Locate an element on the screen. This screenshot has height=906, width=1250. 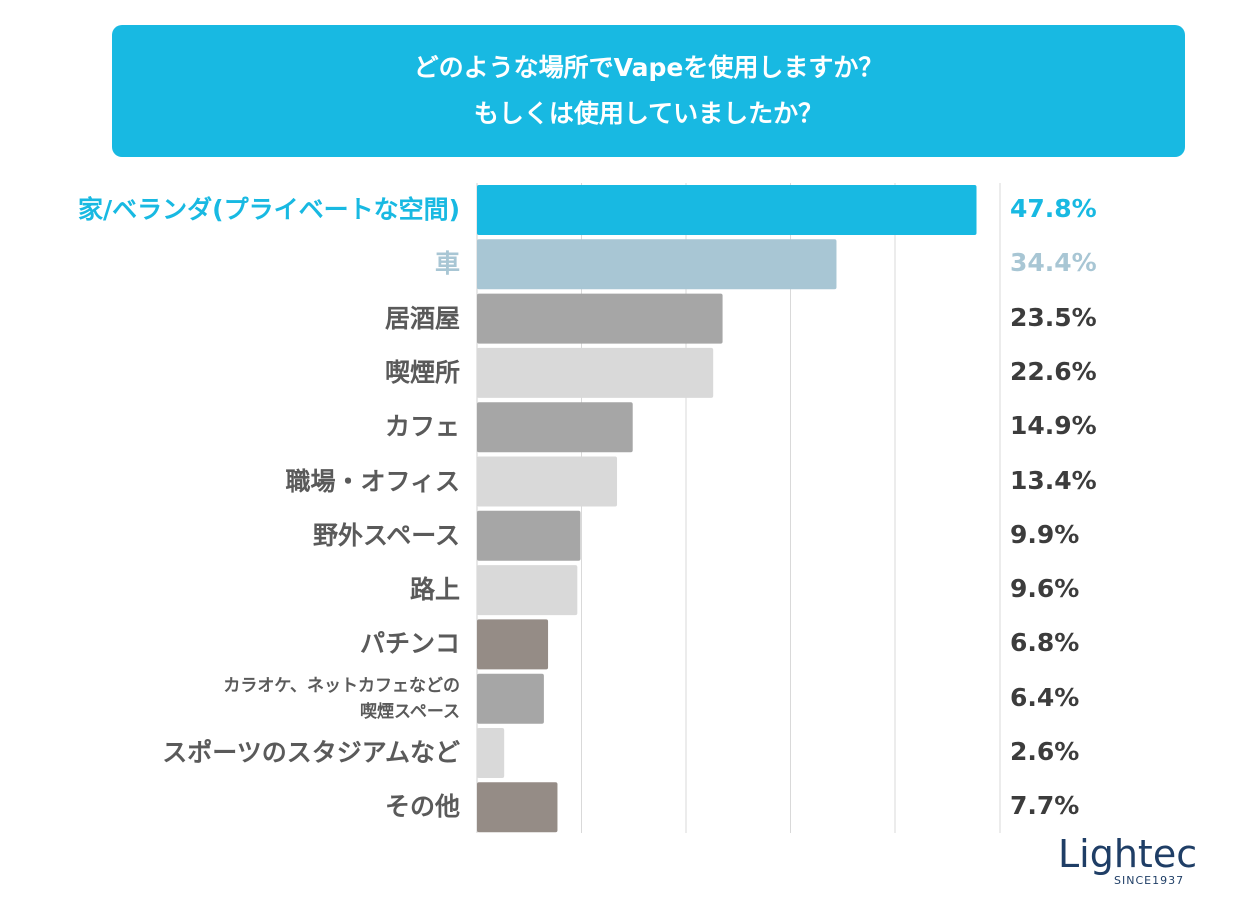
chart-title-banner: どのような場所でVapeを使用しますか？ もしくは使用していましたか？ is located at coordinates (648, 91).